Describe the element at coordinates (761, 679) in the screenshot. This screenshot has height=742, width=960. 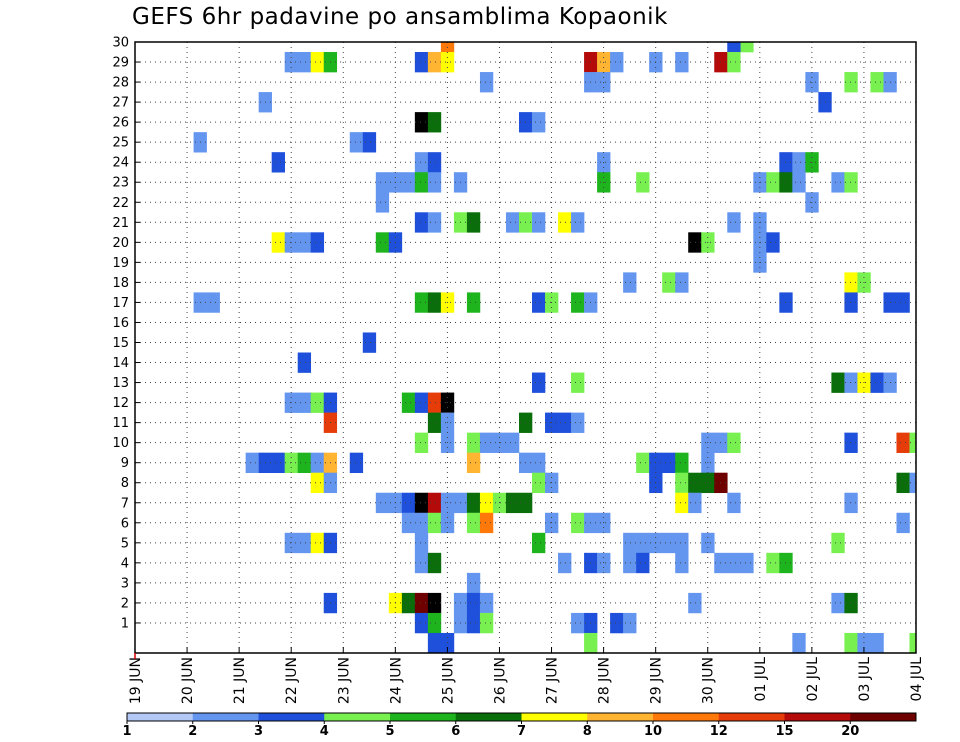
I see `x-tick-label: 01 JUL` at that location.